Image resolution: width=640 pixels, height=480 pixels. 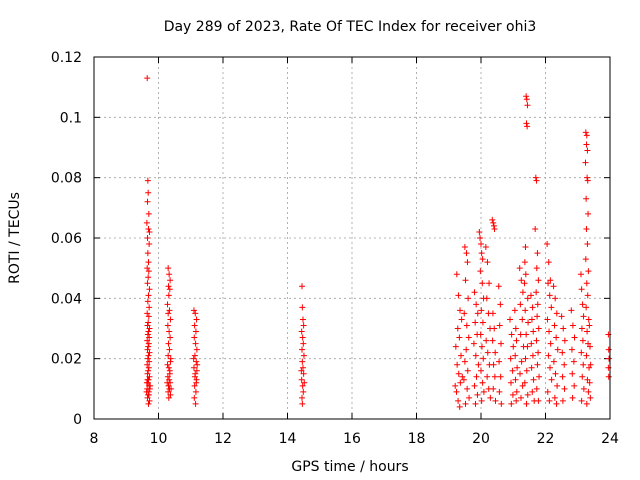 I want to click on y-tick-label: 0.1, so click(x=71, y=118).